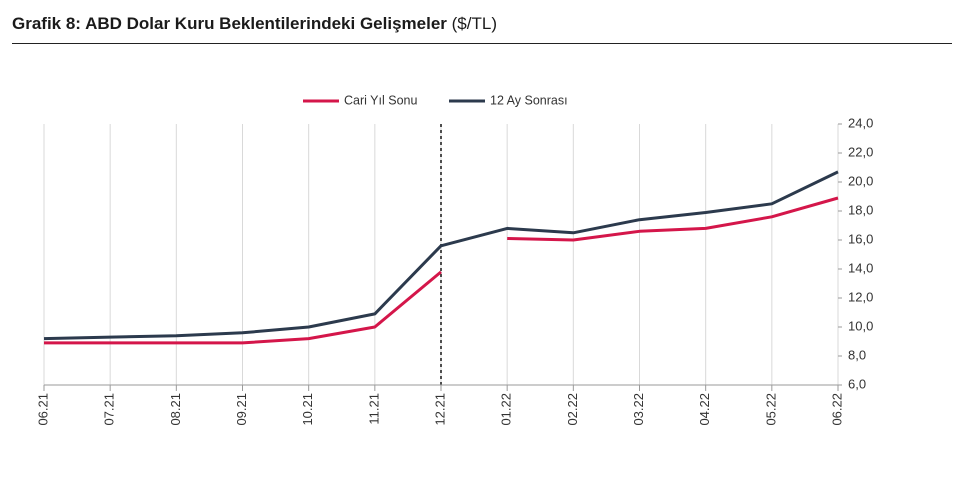 The height and width of the screenshot is (480, 960). Describe the element at coordinates (482, 43) in the screenshot. I see `title-underline` at that location.